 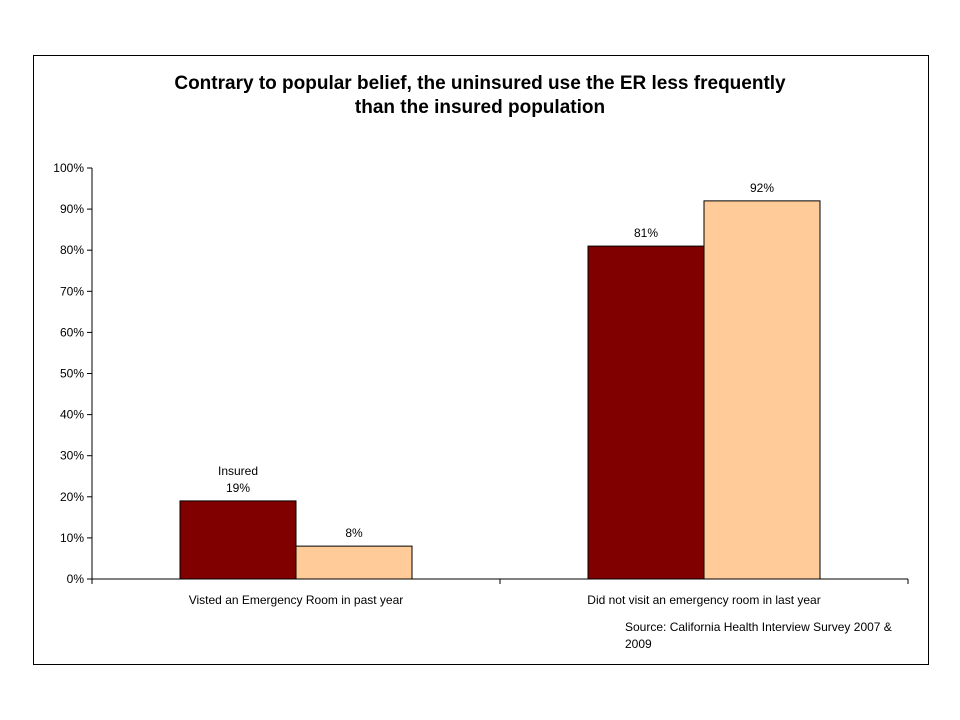 What do you see at coordinates (76, 579) in the screenshot?
I see `y-tick-label: 0%` at bounding box center [76, 579].